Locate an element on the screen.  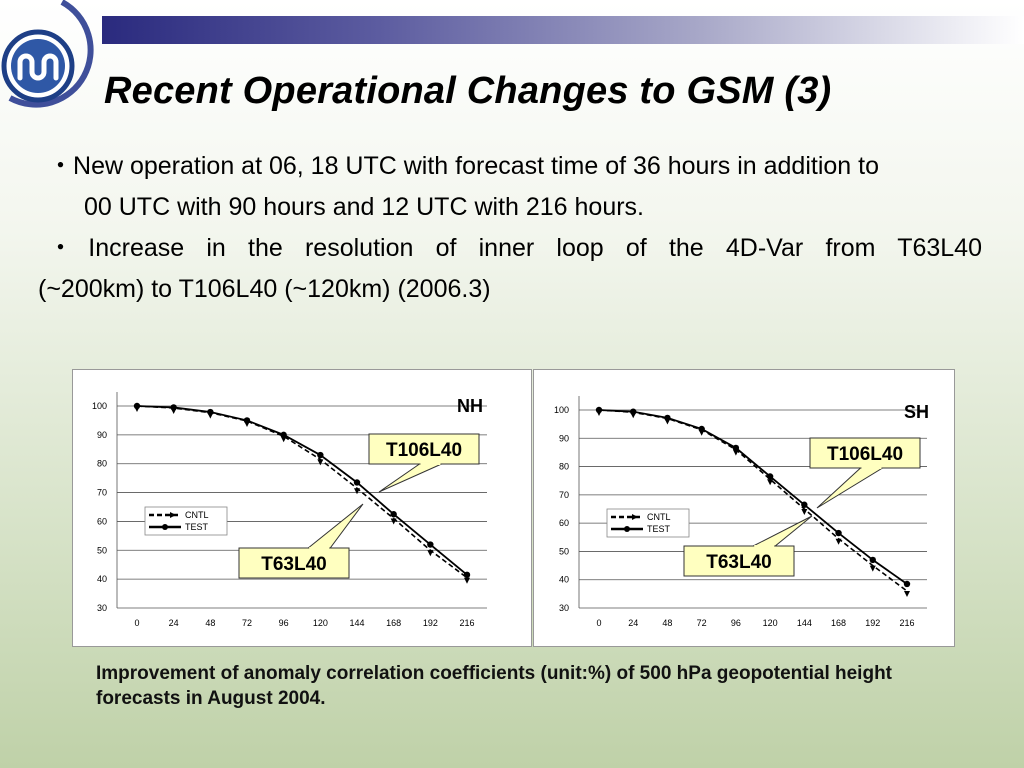
y-tick-label: 50 is located at coordinates (102, 550).